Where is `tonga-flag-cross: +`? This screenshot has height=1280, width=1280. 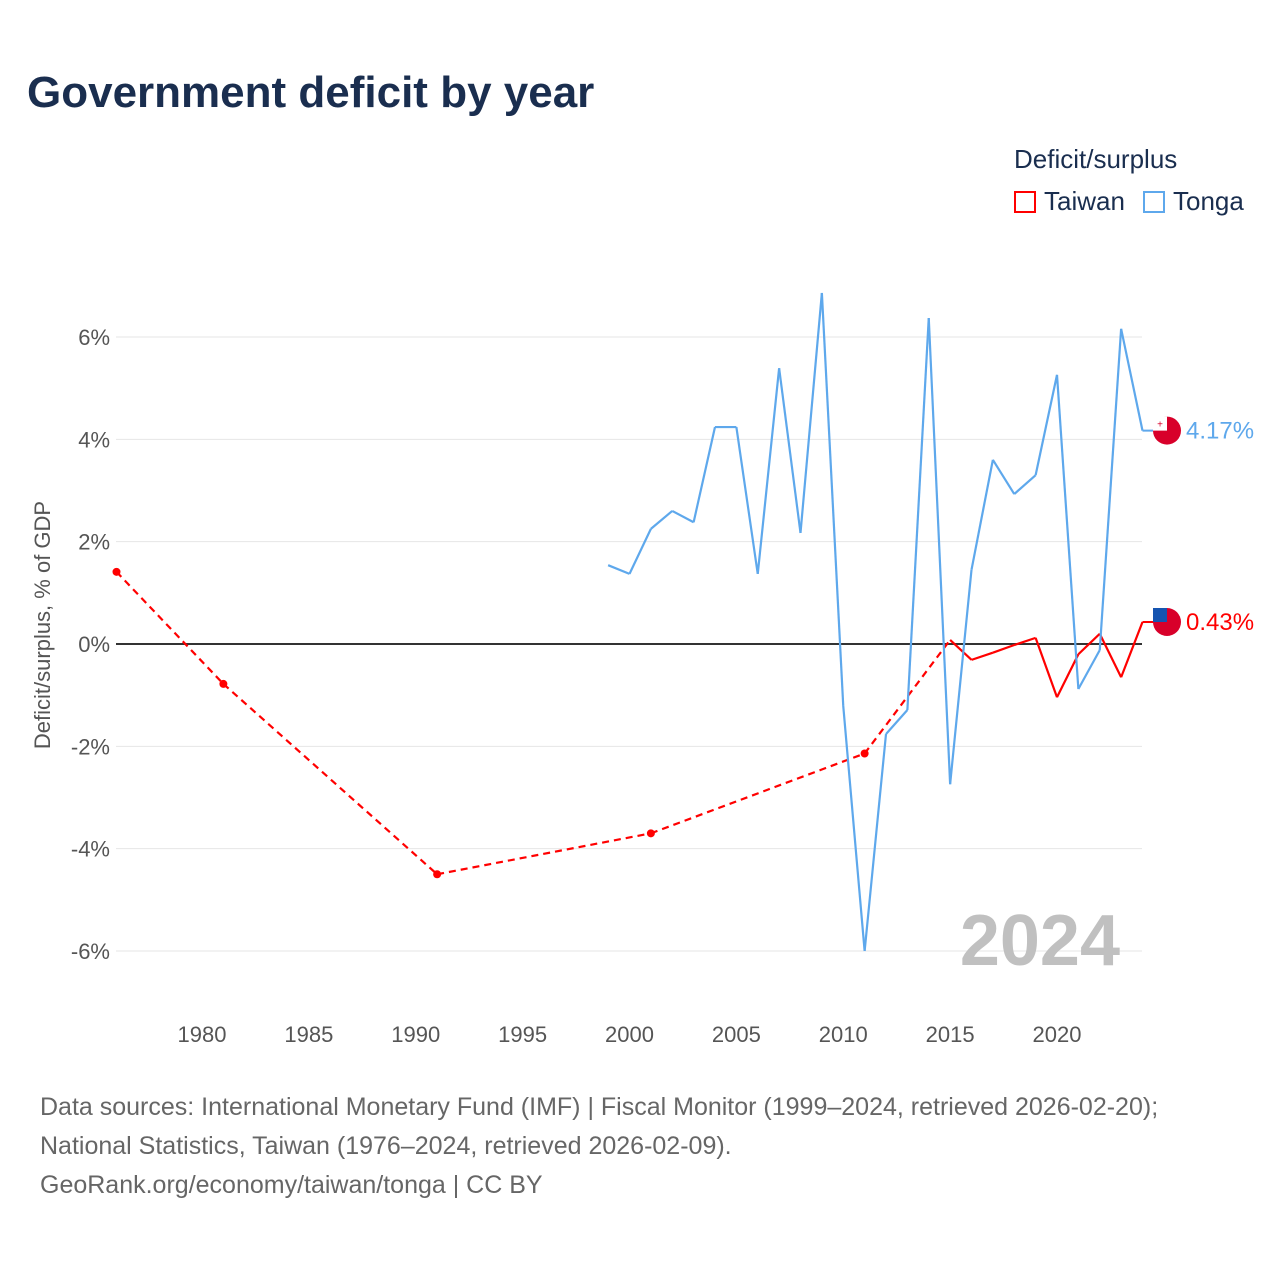
tonga-flag-cross: + is located at coordinates (1160, 425).